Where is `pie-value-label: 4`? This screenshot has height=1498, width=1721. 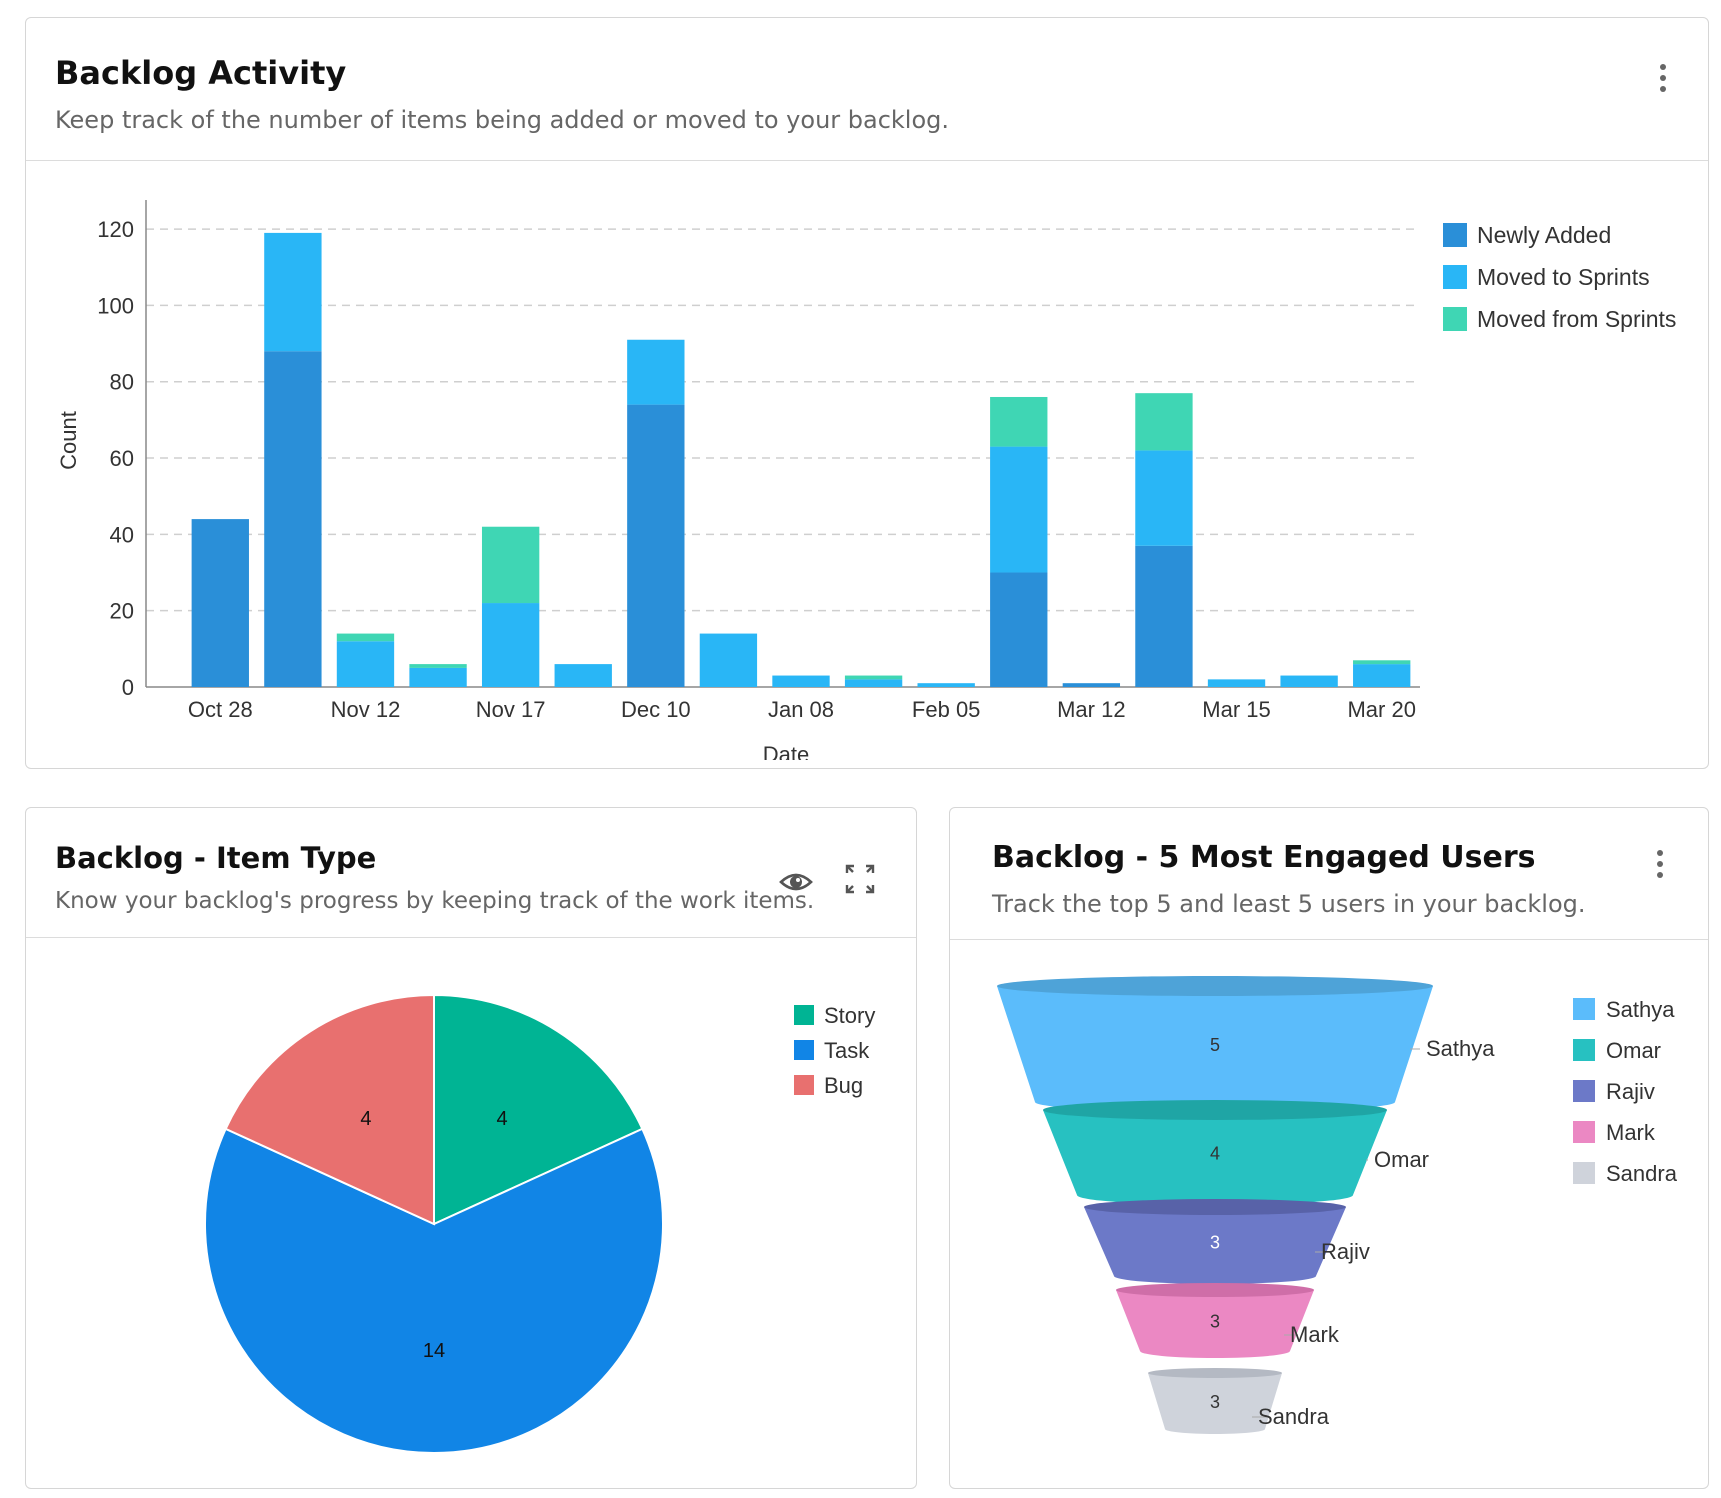
pie-value-label: 4 is located at coordinates (365, 1119).